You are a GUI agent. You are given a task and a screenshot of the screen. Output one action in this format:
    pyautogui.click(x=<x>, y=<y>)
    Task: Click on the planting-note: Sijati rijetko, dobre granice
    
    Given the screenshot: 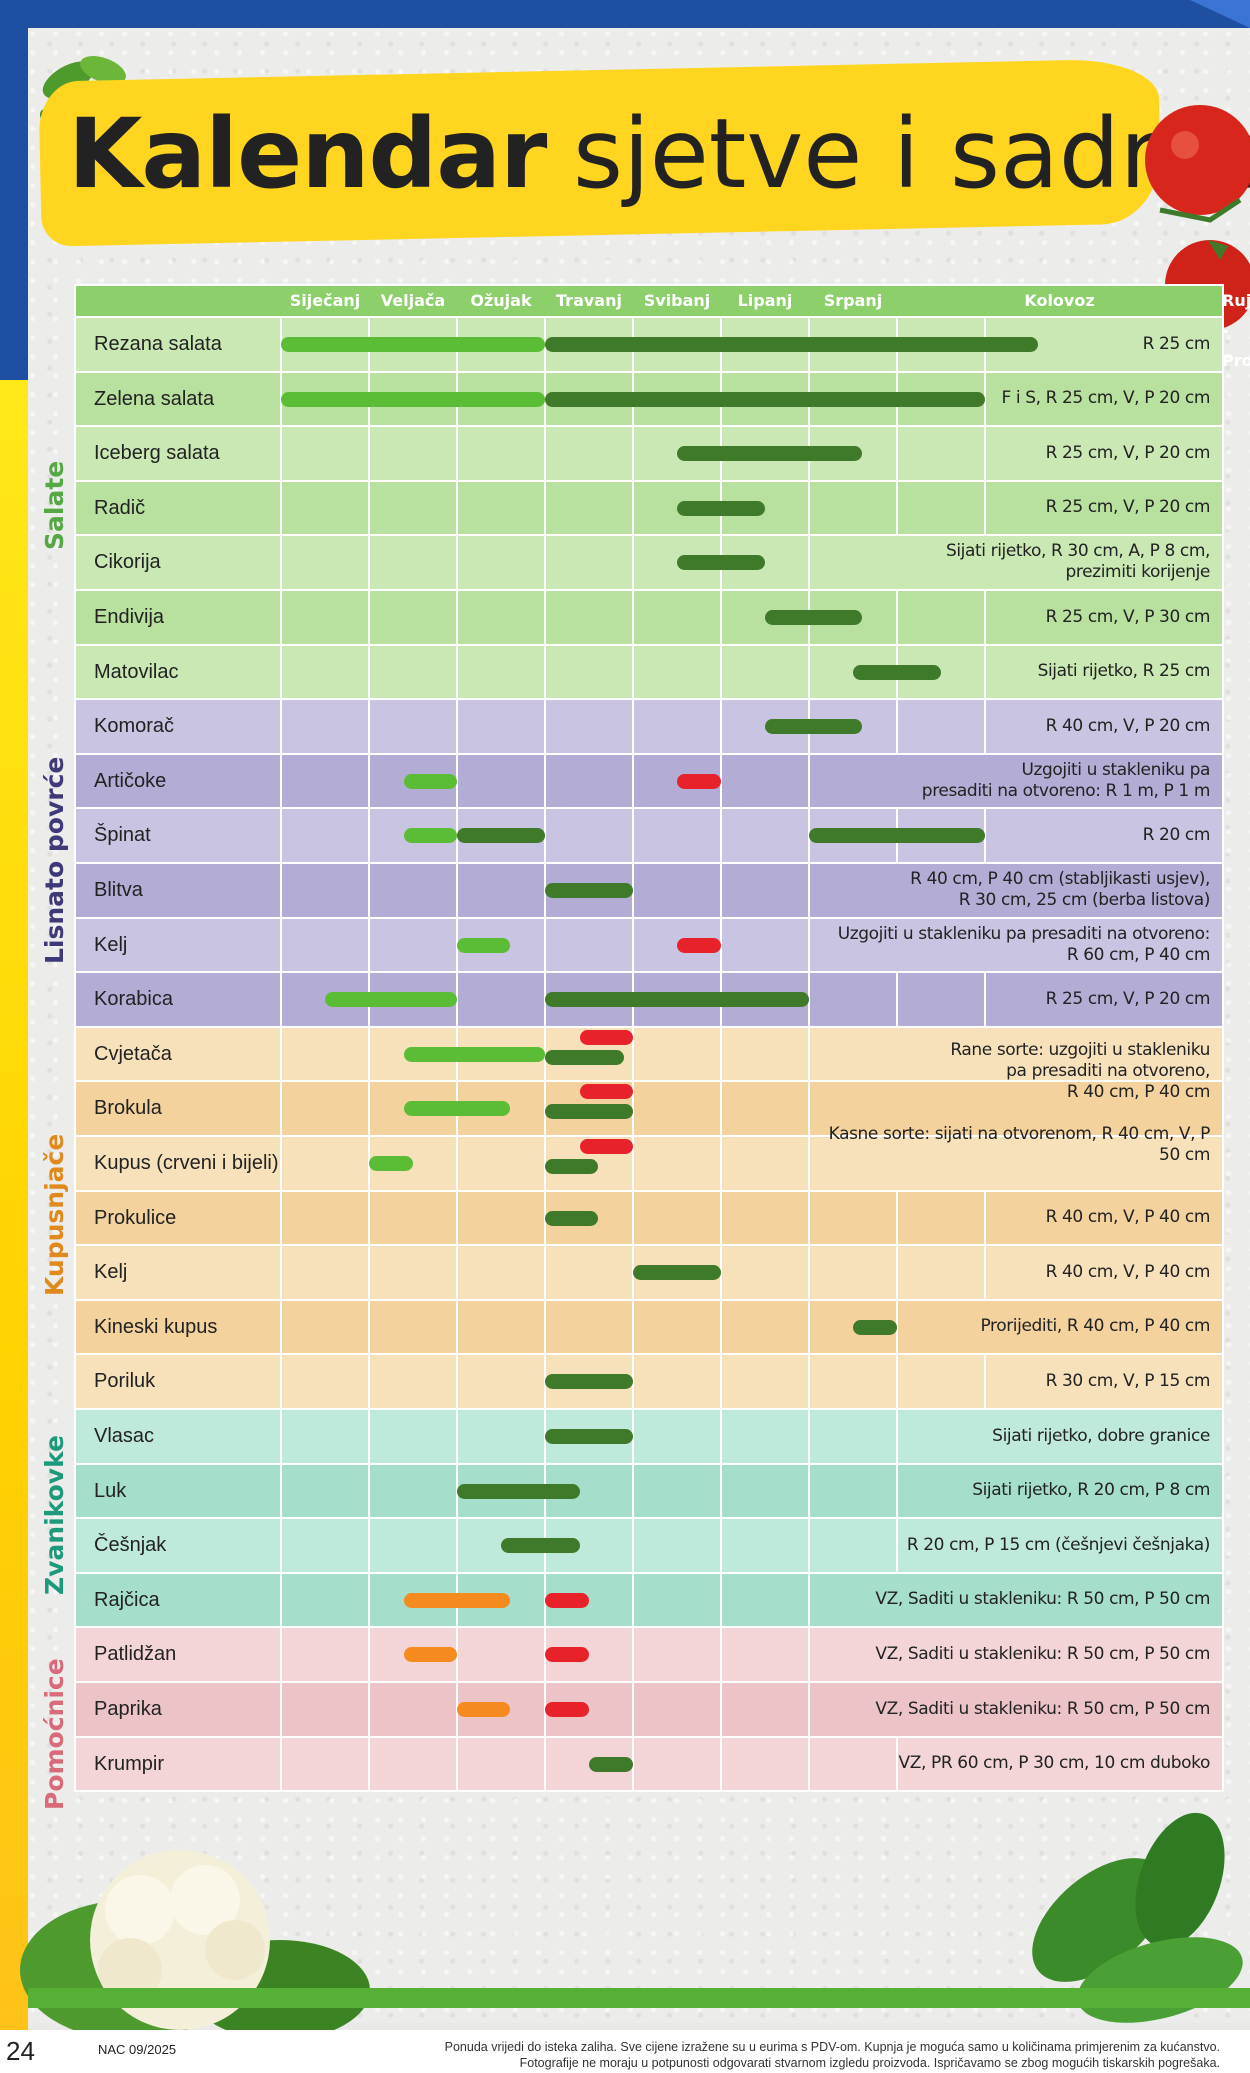 What is the action you would take?
    pyautogui.click(x=1101, y=1435)
    